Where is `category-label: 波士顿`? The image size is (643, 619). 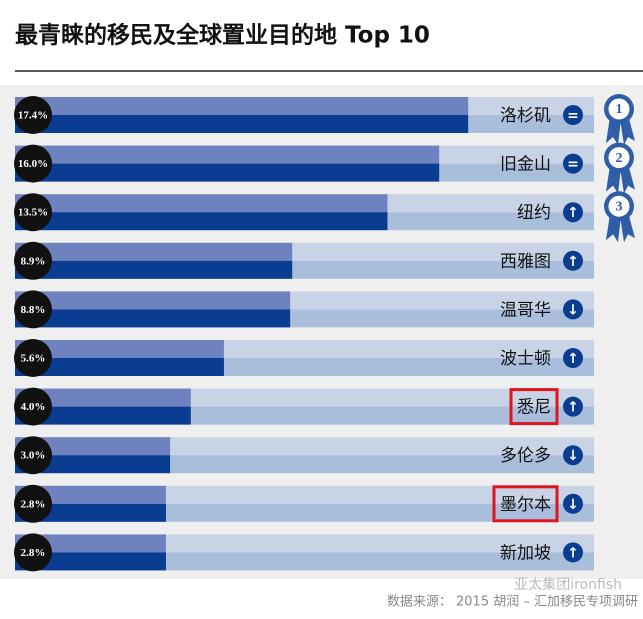
category-label: 波士顿 is located at coordinates (525, 359).